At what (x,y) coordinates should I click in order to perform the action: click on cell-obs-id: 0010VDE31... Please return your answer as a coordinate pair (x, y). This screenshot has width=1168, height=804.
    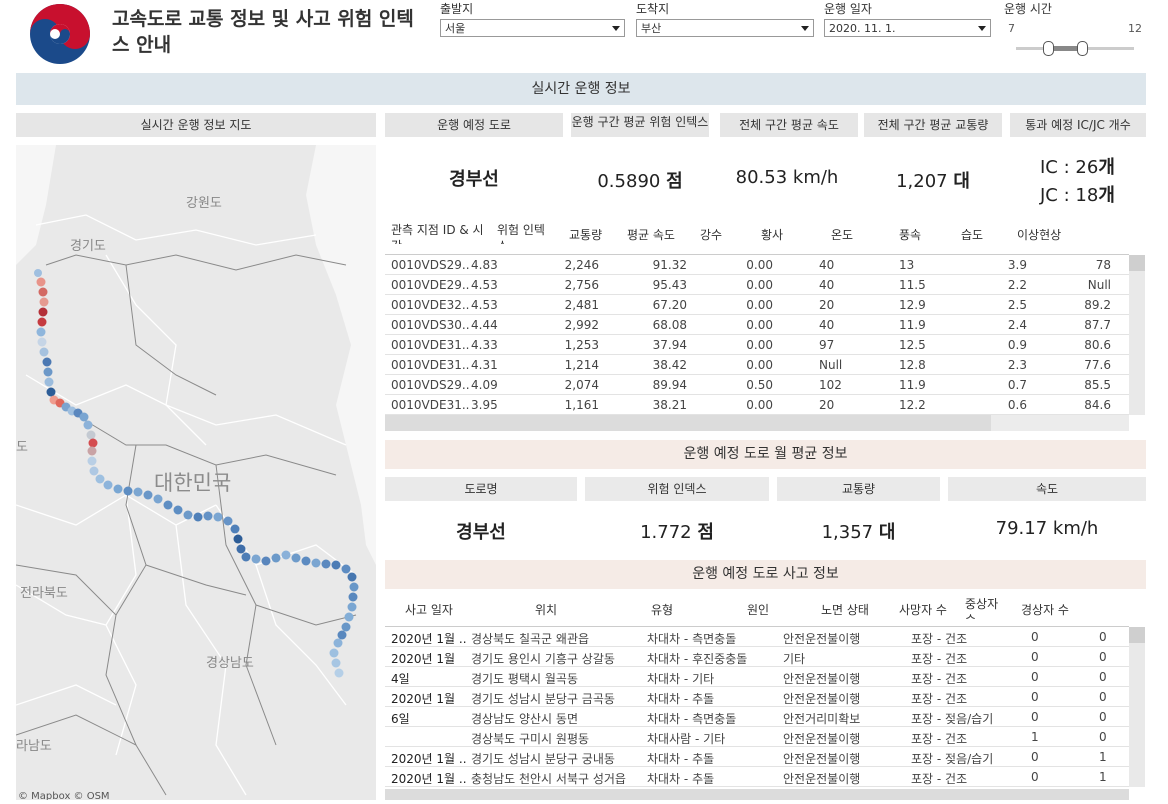
    Looking at the image, I should click on (430, 365).